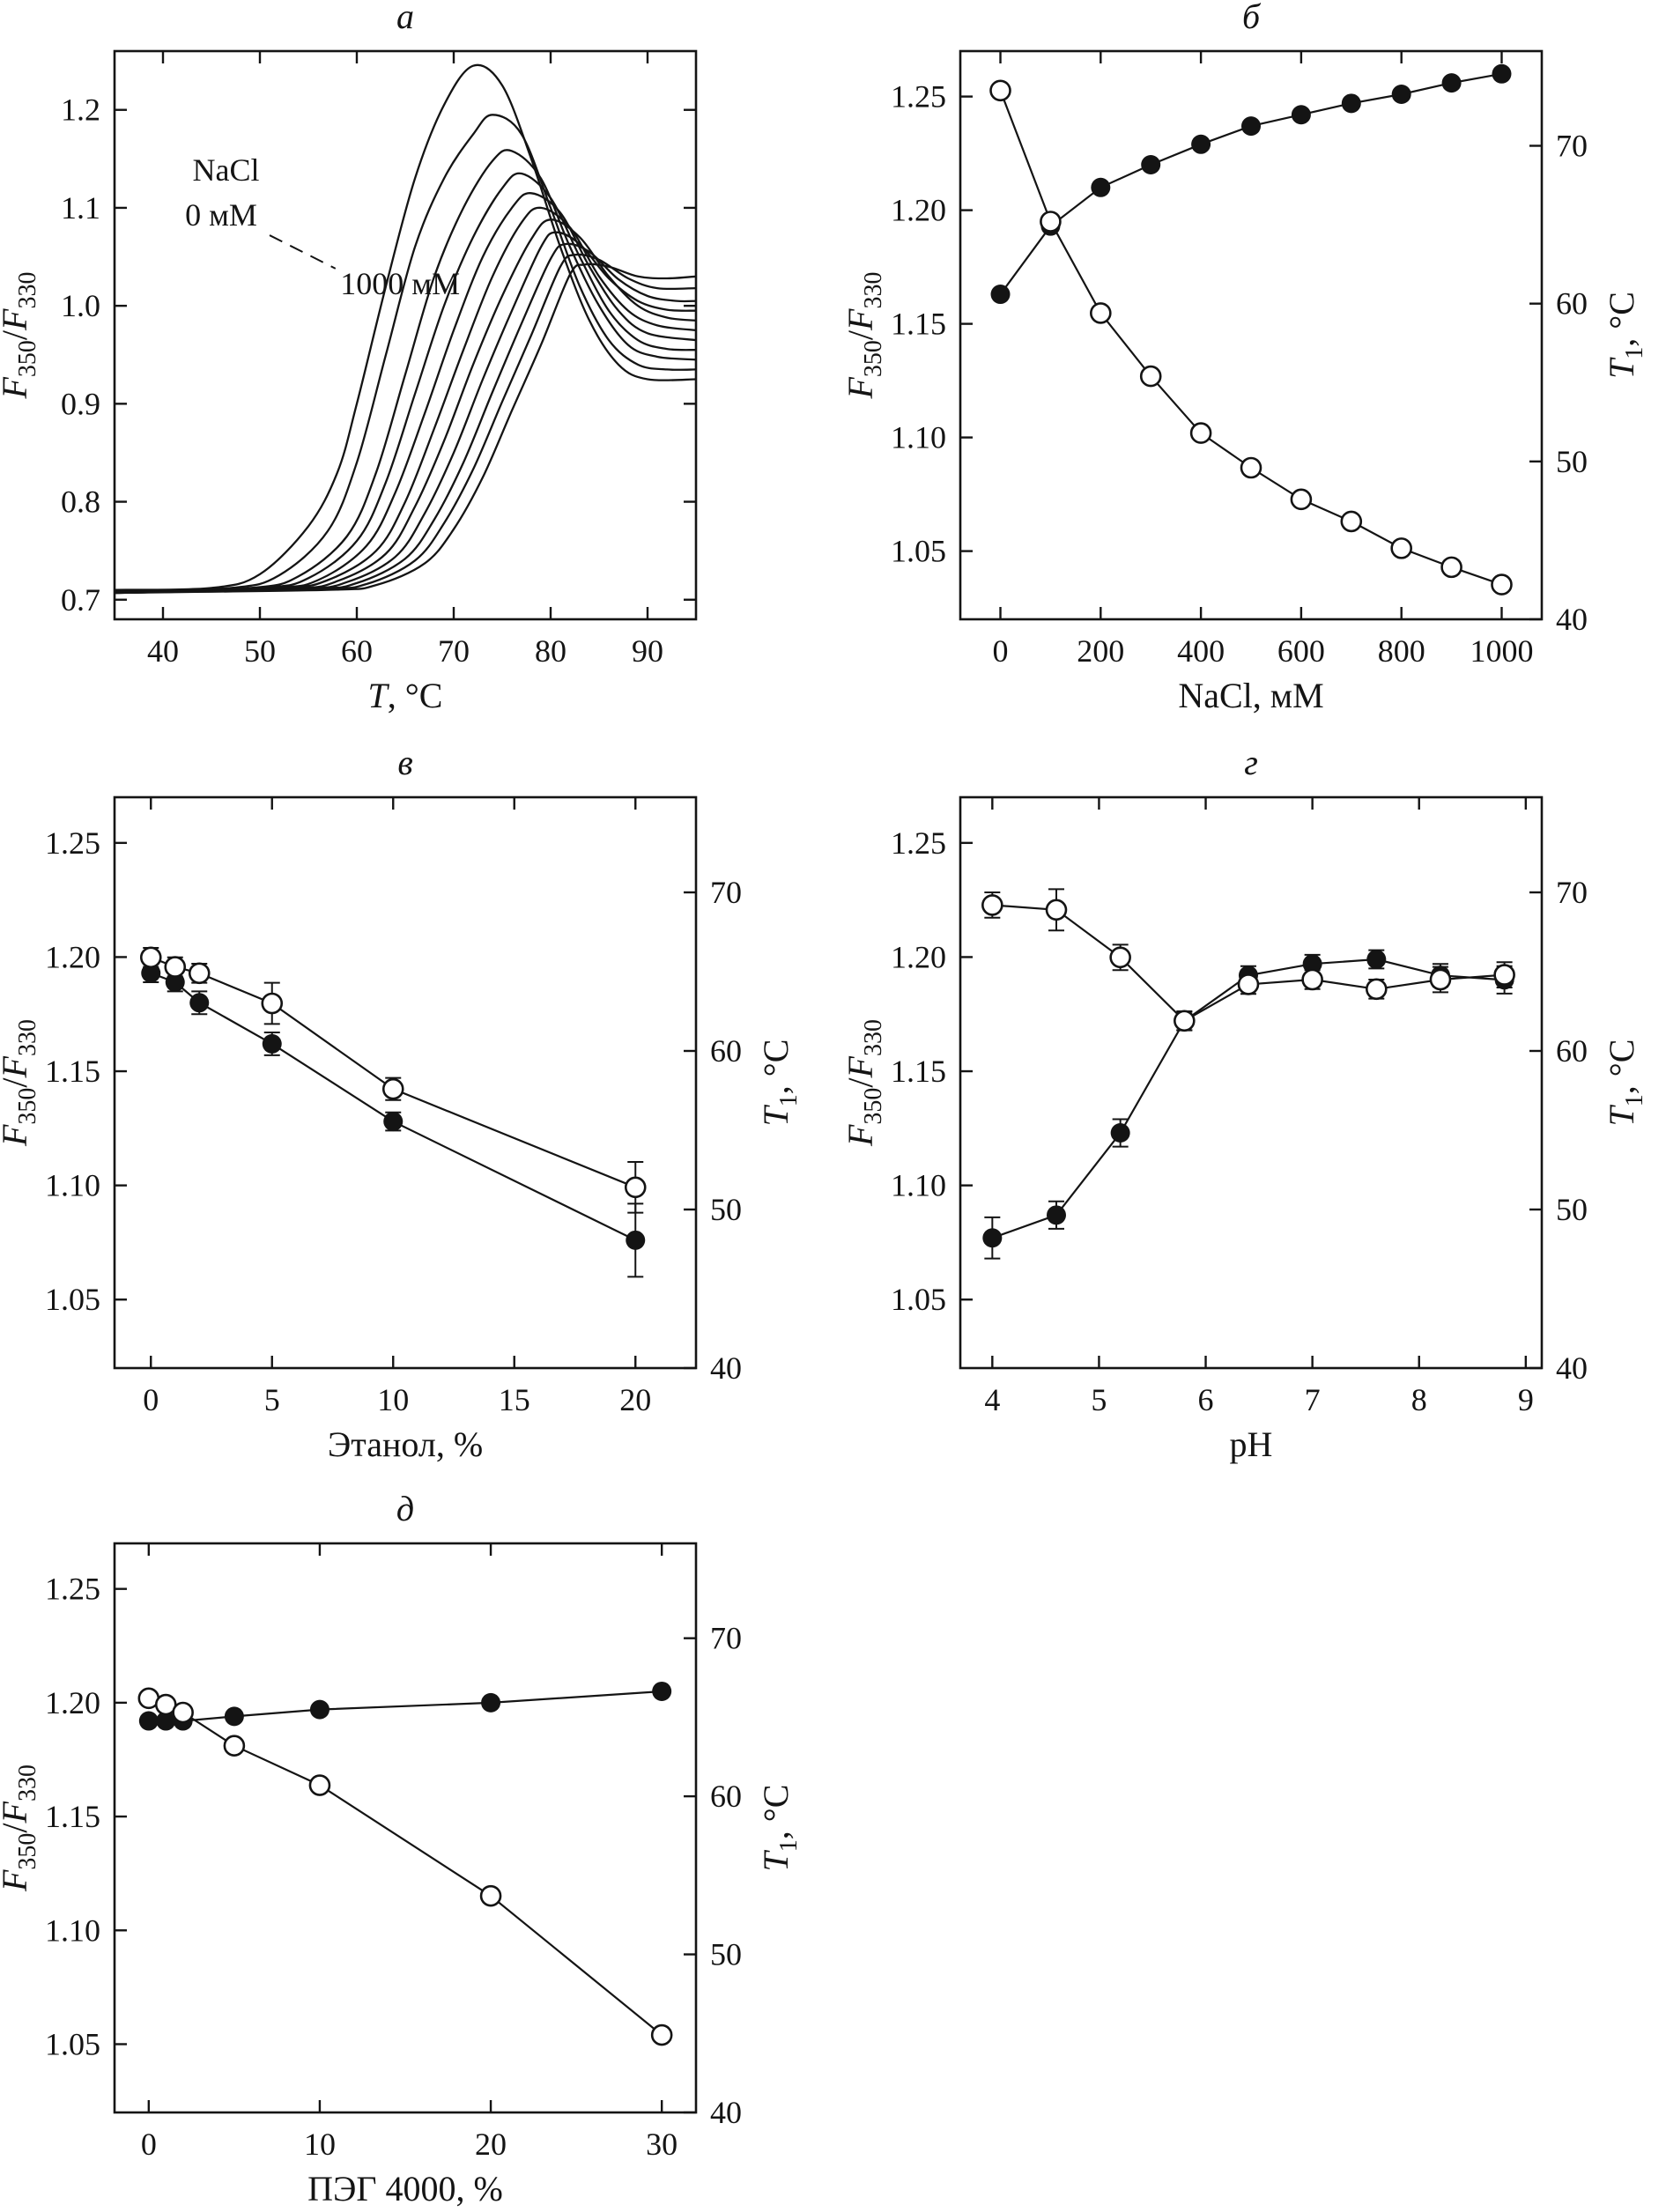  Describe the element at coordinates (405, 1508) in the screenshot. I see `panel-title: д` at that location.